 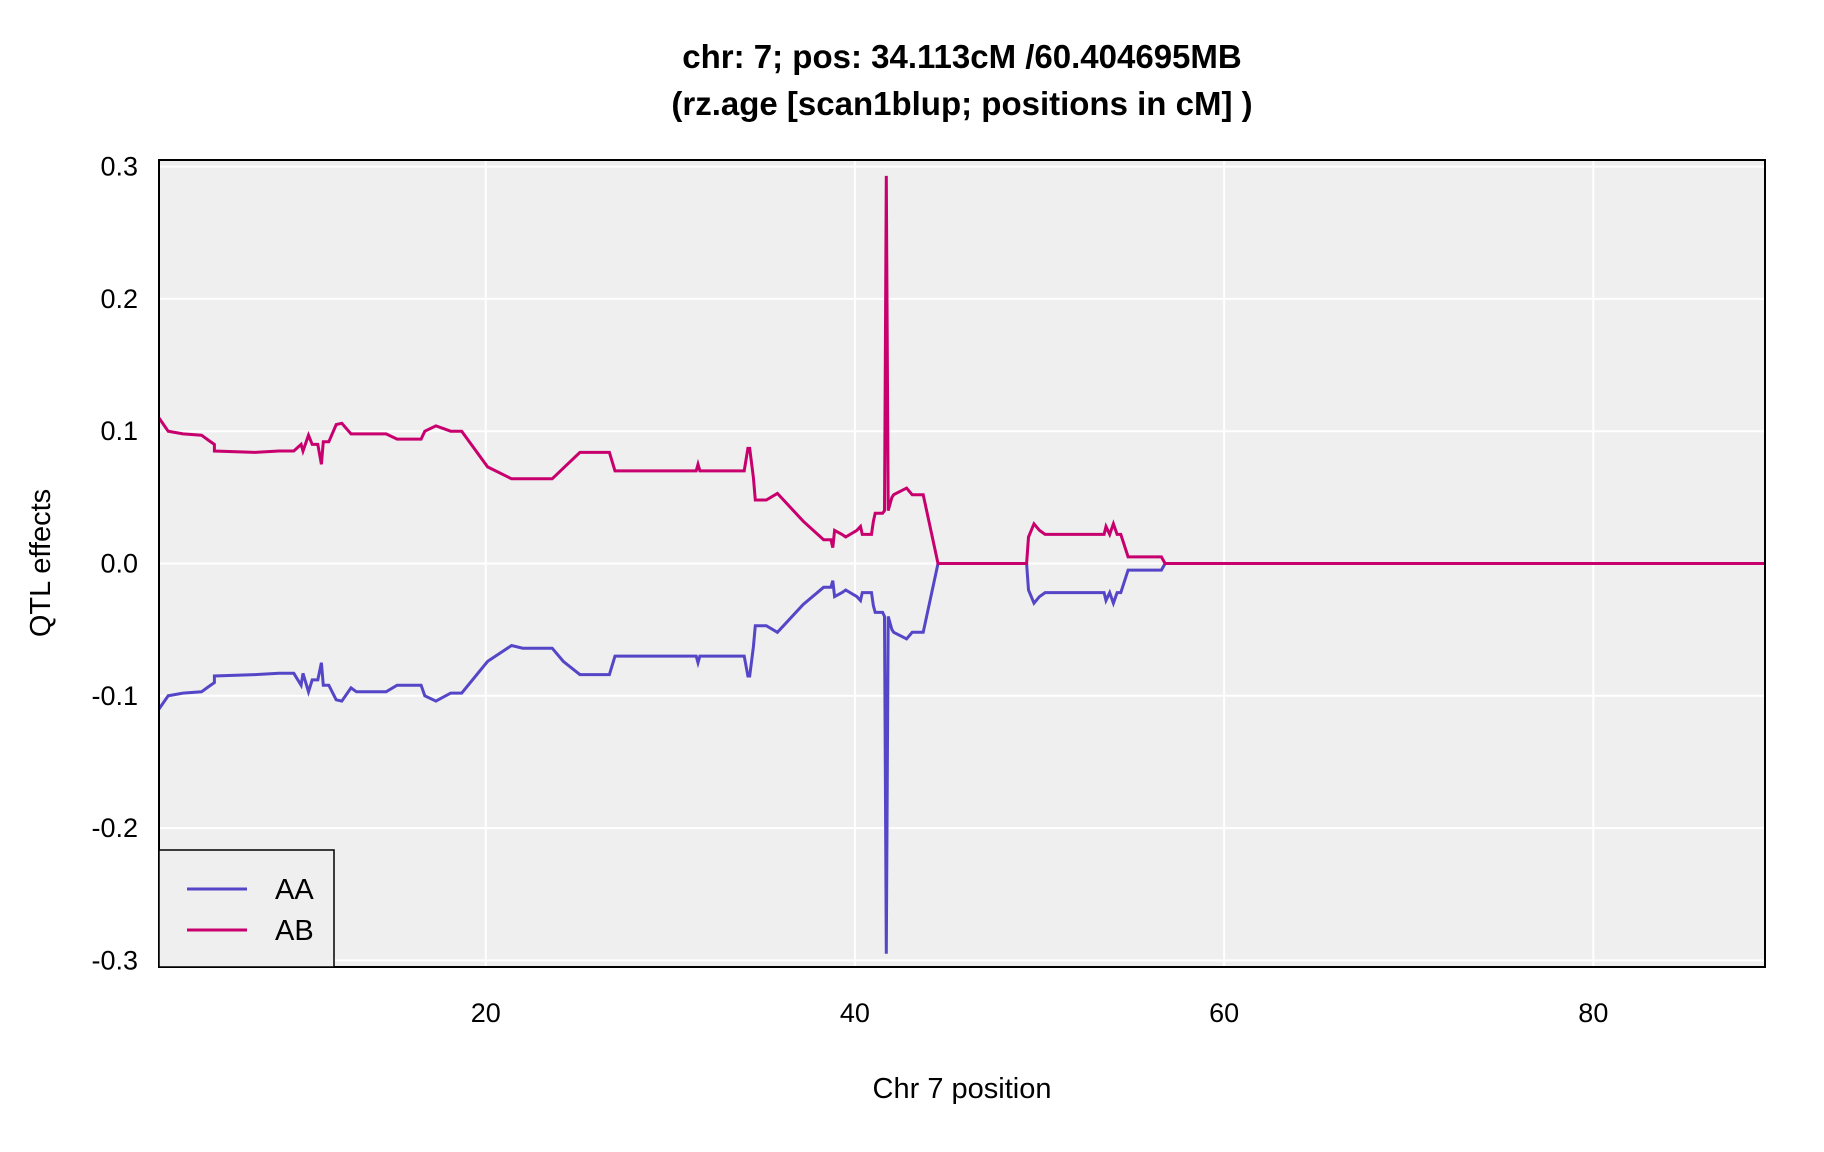 What do you see at coordinates (294, 890) in the screenshot?
I see `legend-label-aa: AA` at bounding box center [294, 890].